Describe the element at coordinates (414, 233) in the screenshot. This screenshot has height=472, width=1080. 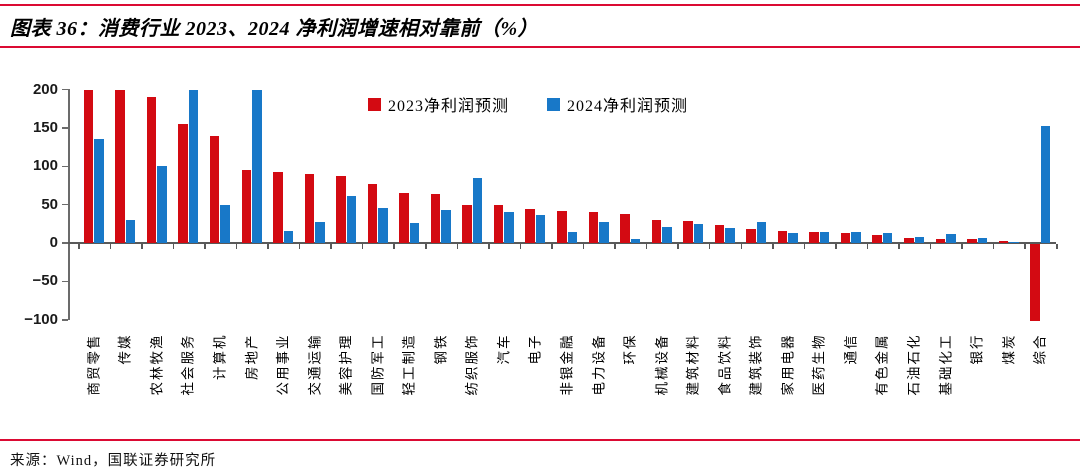
I see `bar-2024净利润预测-轻工制造` at that location.